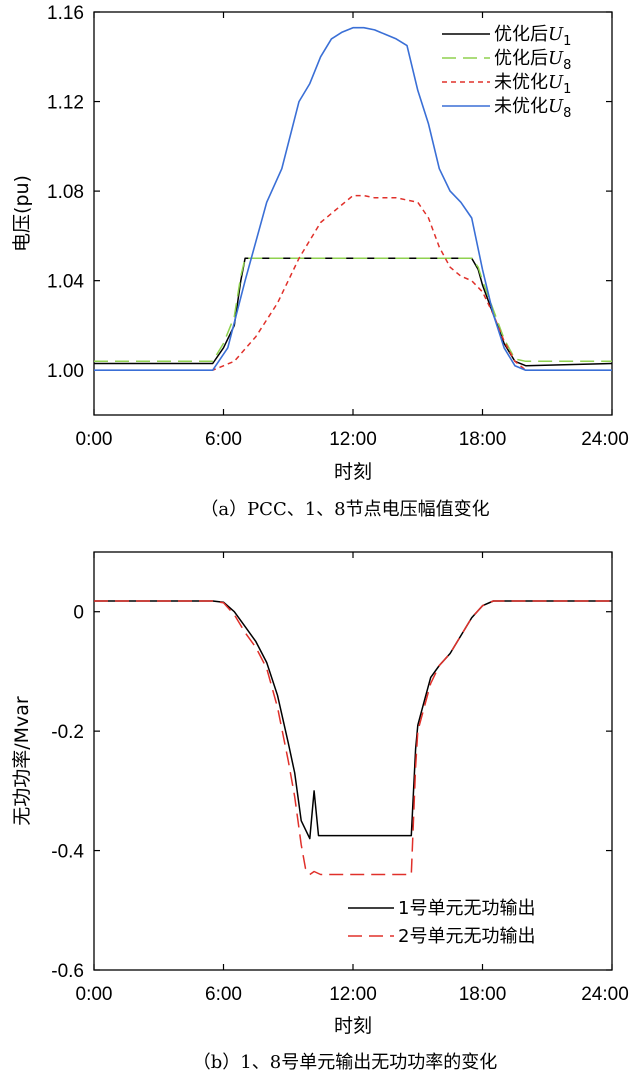 This screenshot has height=1076, width=640. What do you see at coordinates (345, 1062) in the screenshot?
I see `panel-b-caption: （b）1、8号单元输出无功功率的变化` at bounding box center [345, 1062].